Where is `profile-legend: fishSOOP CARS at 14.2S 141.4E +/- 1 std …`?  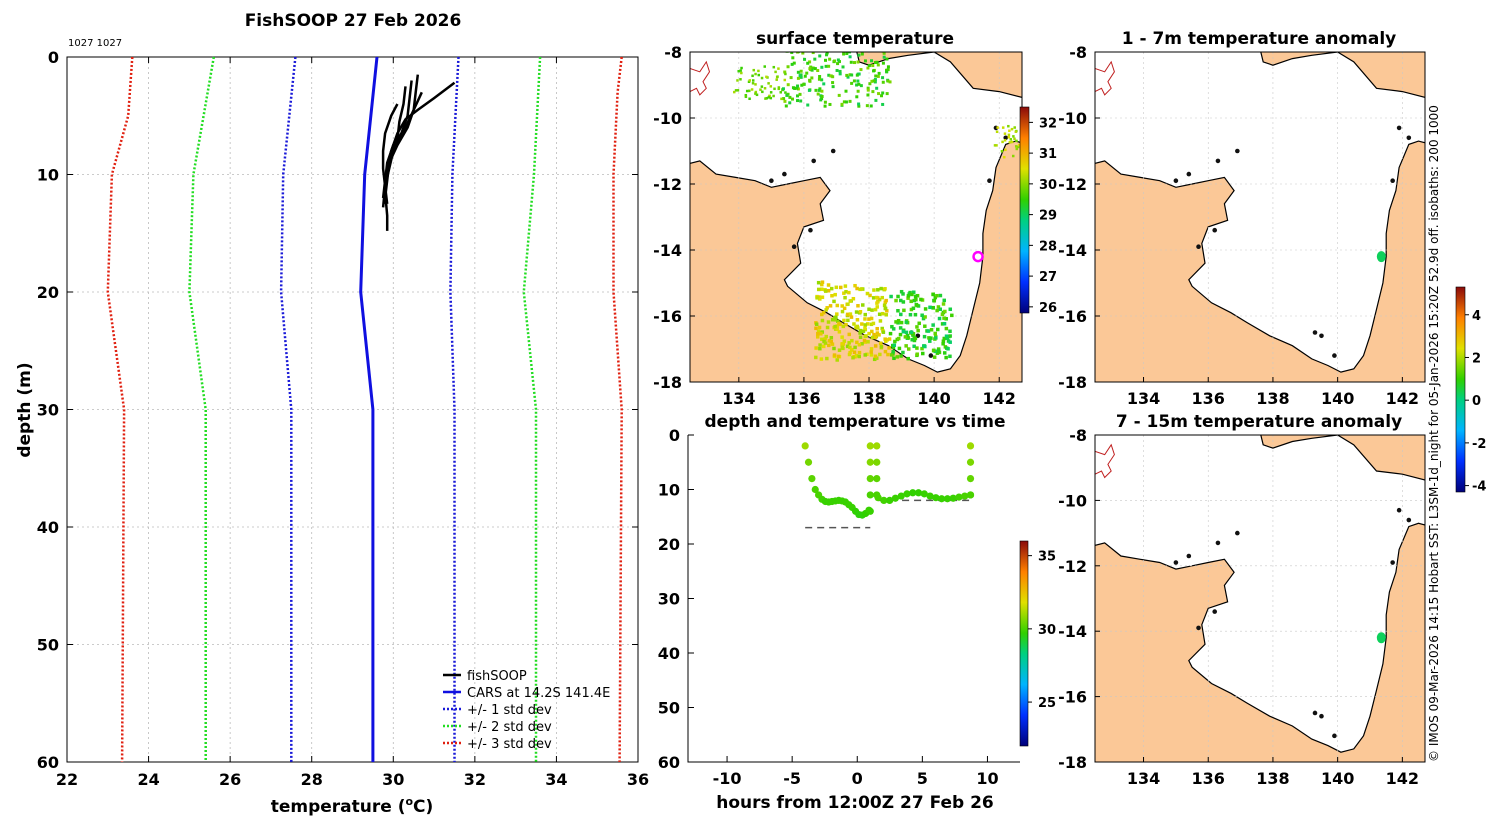 profile-legend: fishSOOP CARS at 14.2S 141.4E +/- 1 std … is located at coordinates (526, 710).